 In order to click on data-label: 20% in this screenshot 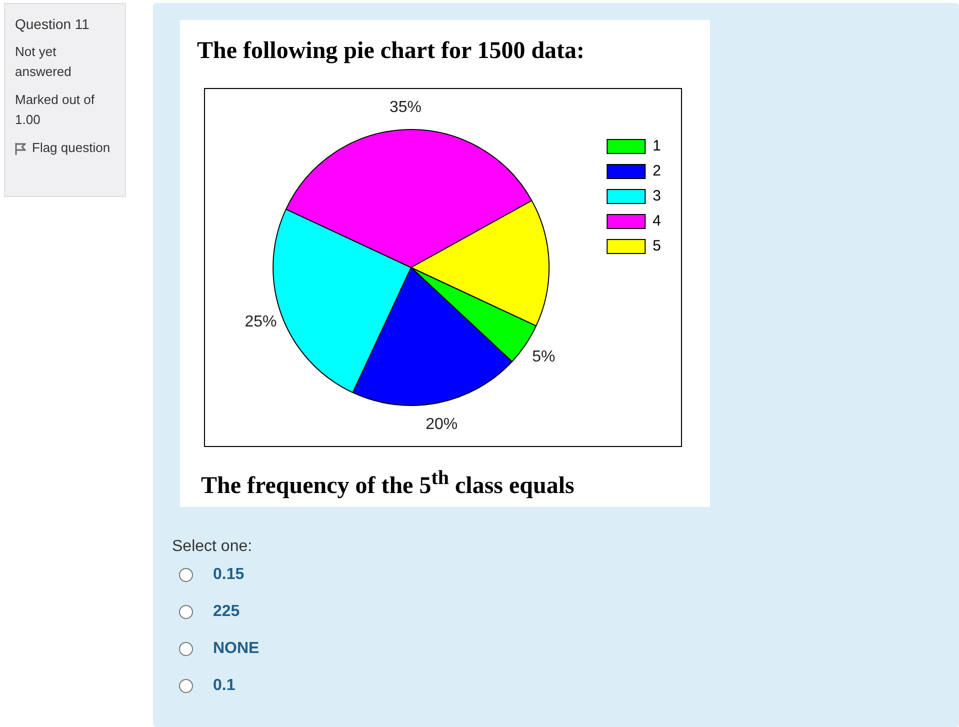, I will do `click(442, 424)`.